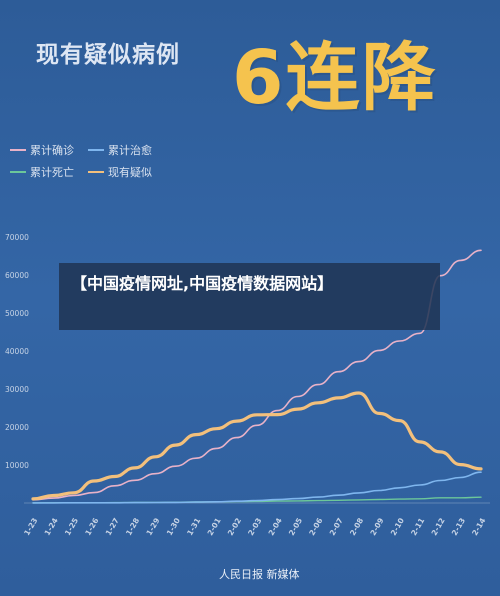 This screenshot has height=596, width=500. Describe the element at coordinates (152, 526) in the screenshot. I see `x-tick-label: 1-29` at that location.